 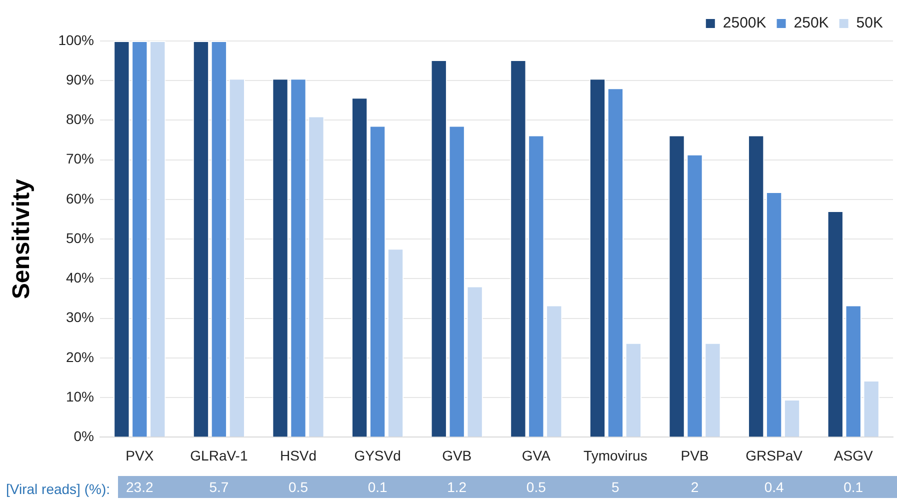 I want to click on text: [Viral reads] (%):, so click(x=58, y=489).